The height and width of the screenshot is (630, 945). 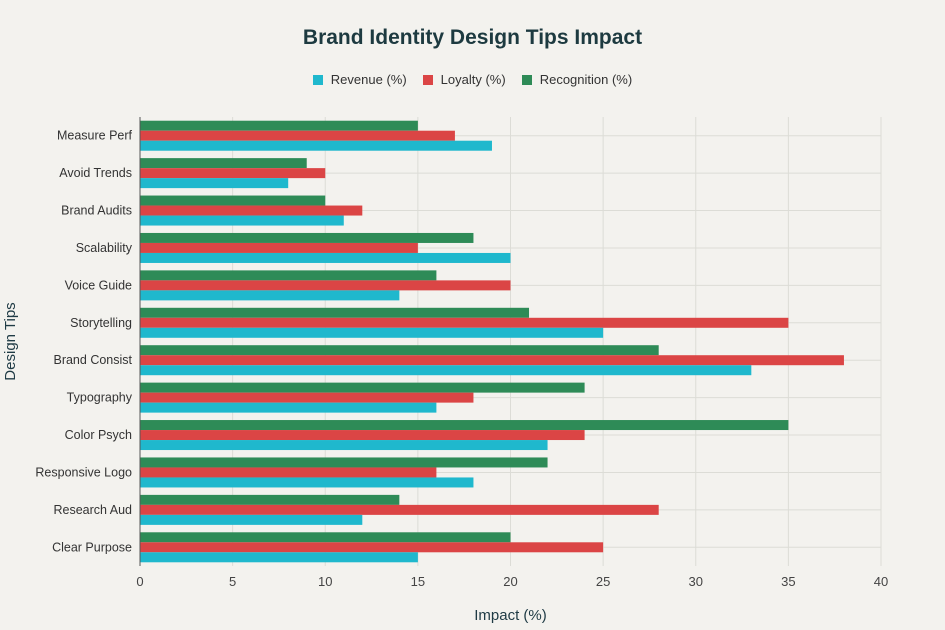 What do you see at coordinates (92, 360) in the screenshot?
I see `y-tick-label: Brand Consist` at bounding box center [92, 360].